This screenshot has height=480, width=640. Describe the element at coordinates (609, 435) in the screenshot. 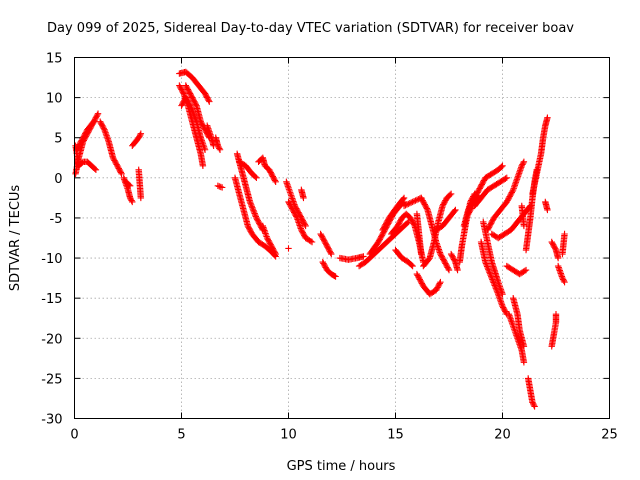

I see `x-tick-label: 25` at that location.